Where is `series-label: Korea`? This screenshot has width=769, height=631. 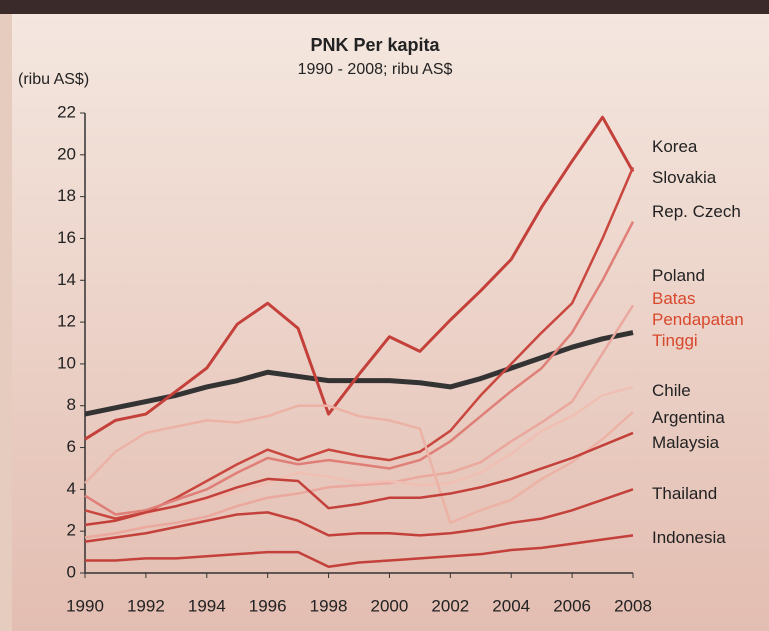 series-label: Korea is located at coordinates (675, 146).